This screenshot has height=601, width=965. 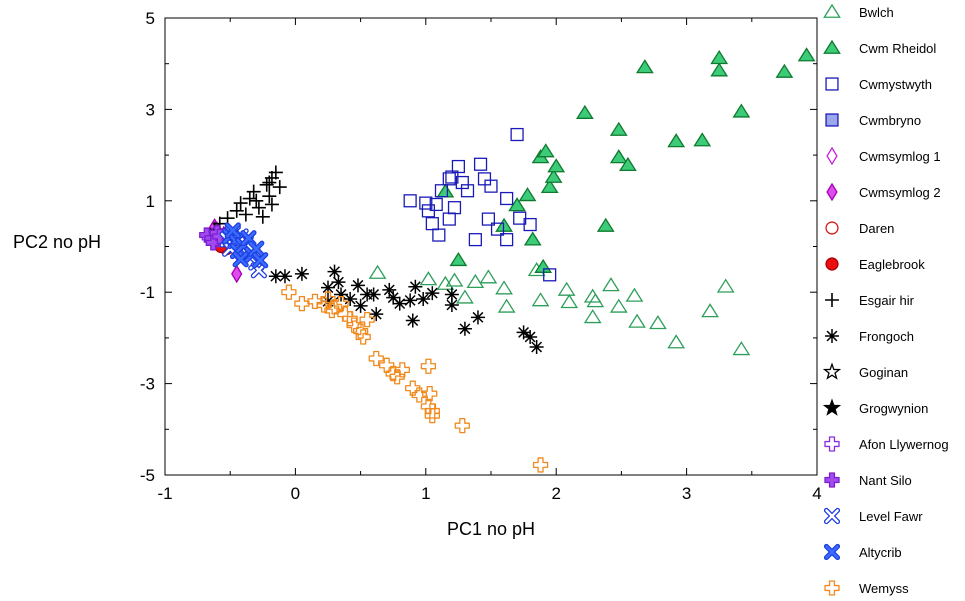 What do you see at coordinates (892, 264) in the screenshot?
I see `legend-label: Eaglebrook` at bounding box center [892, 264].